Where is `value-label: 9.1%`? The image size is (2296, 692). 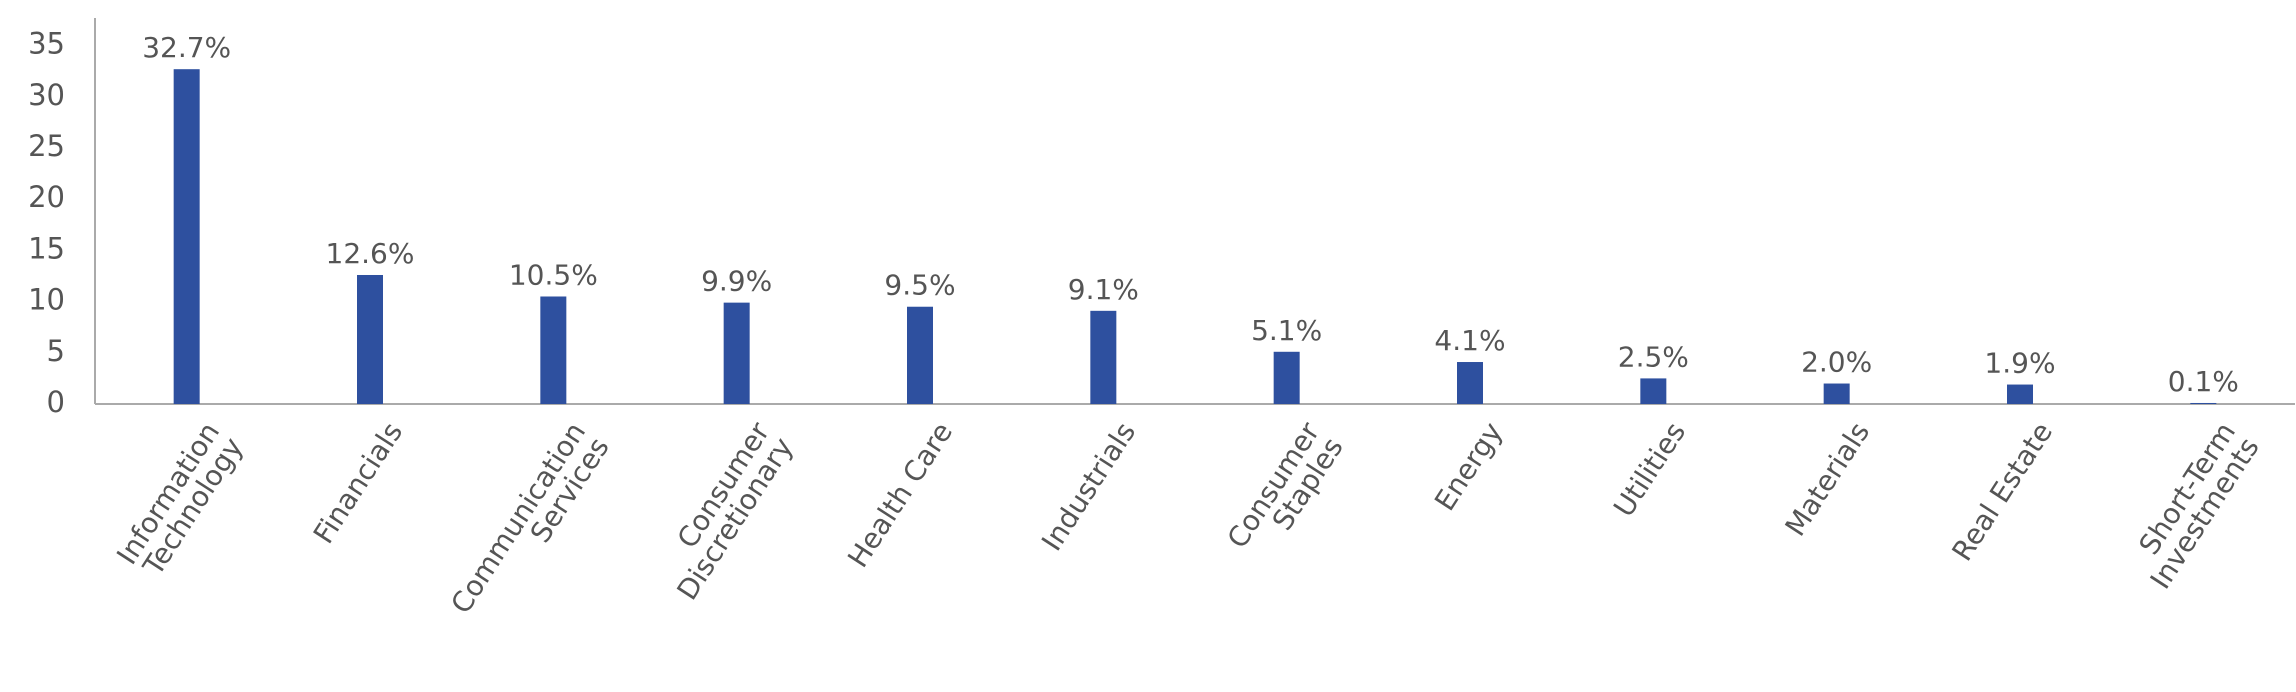
value-label: 9.1% is located at coordinates (1103, 289).